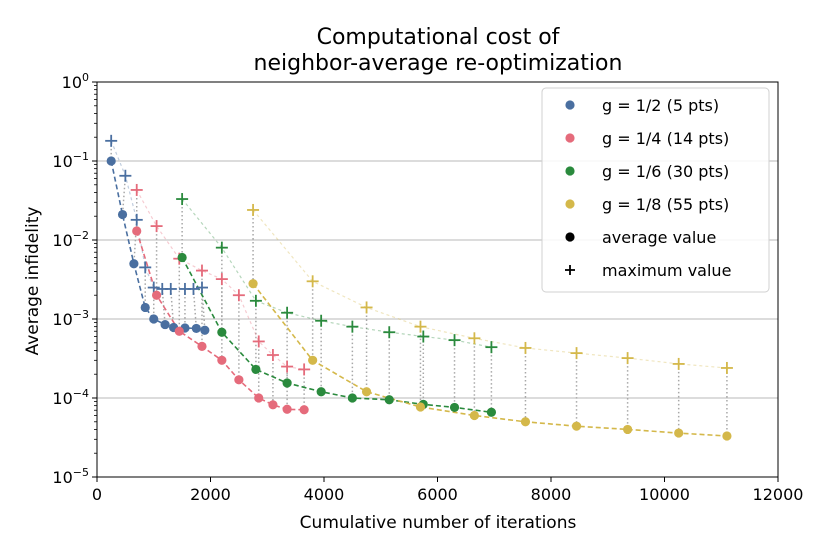 The height and width of the screenshot is (554, 830). What do you see at coordinates (81, 472) in the screenshot?
I see `y-tick-exponent-5: −5` at bounding box center [81, 472].